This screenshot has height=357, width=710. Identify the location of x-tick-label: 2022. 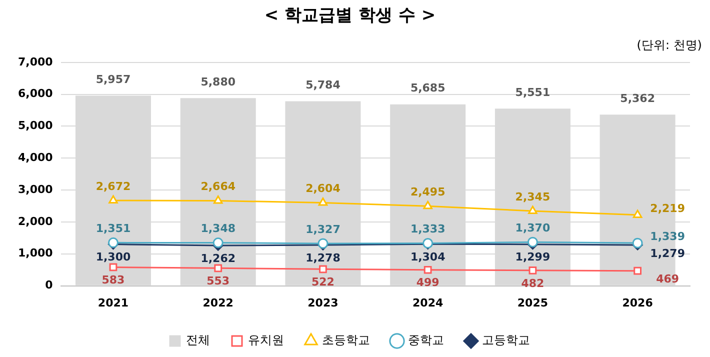
(218, 303).